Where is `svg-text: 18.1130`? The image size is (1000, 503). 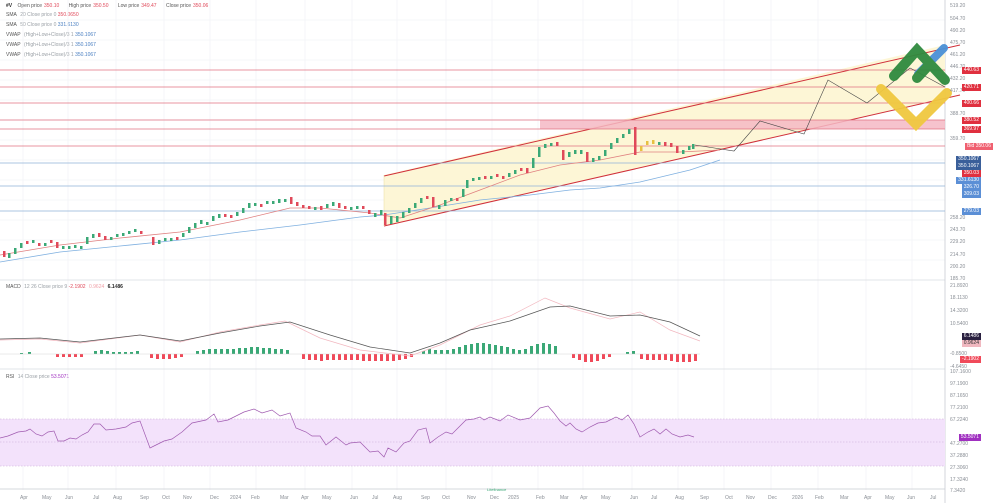
svg-text: 18.1130 is located at coordinates (959, 298).